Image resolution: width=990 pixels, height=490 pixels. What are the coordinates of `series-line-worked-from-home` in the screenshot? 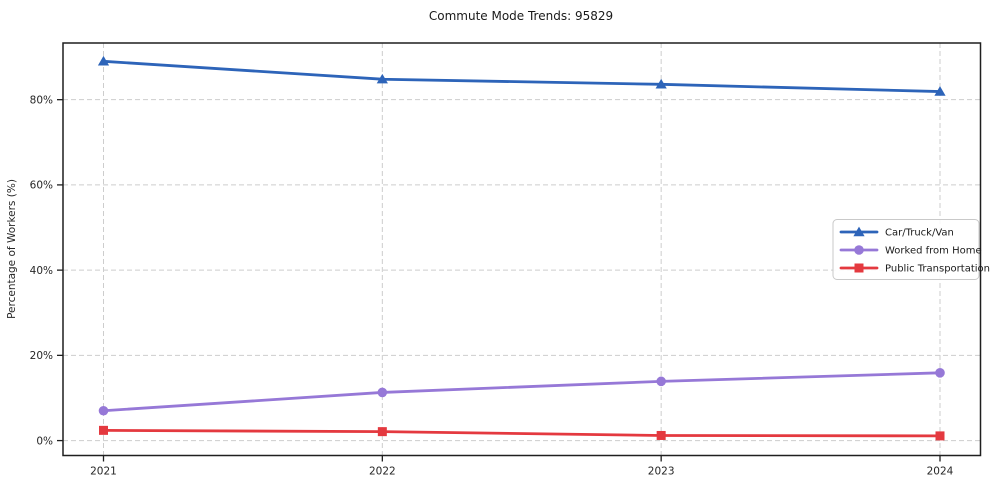 It's located at (522, 392).